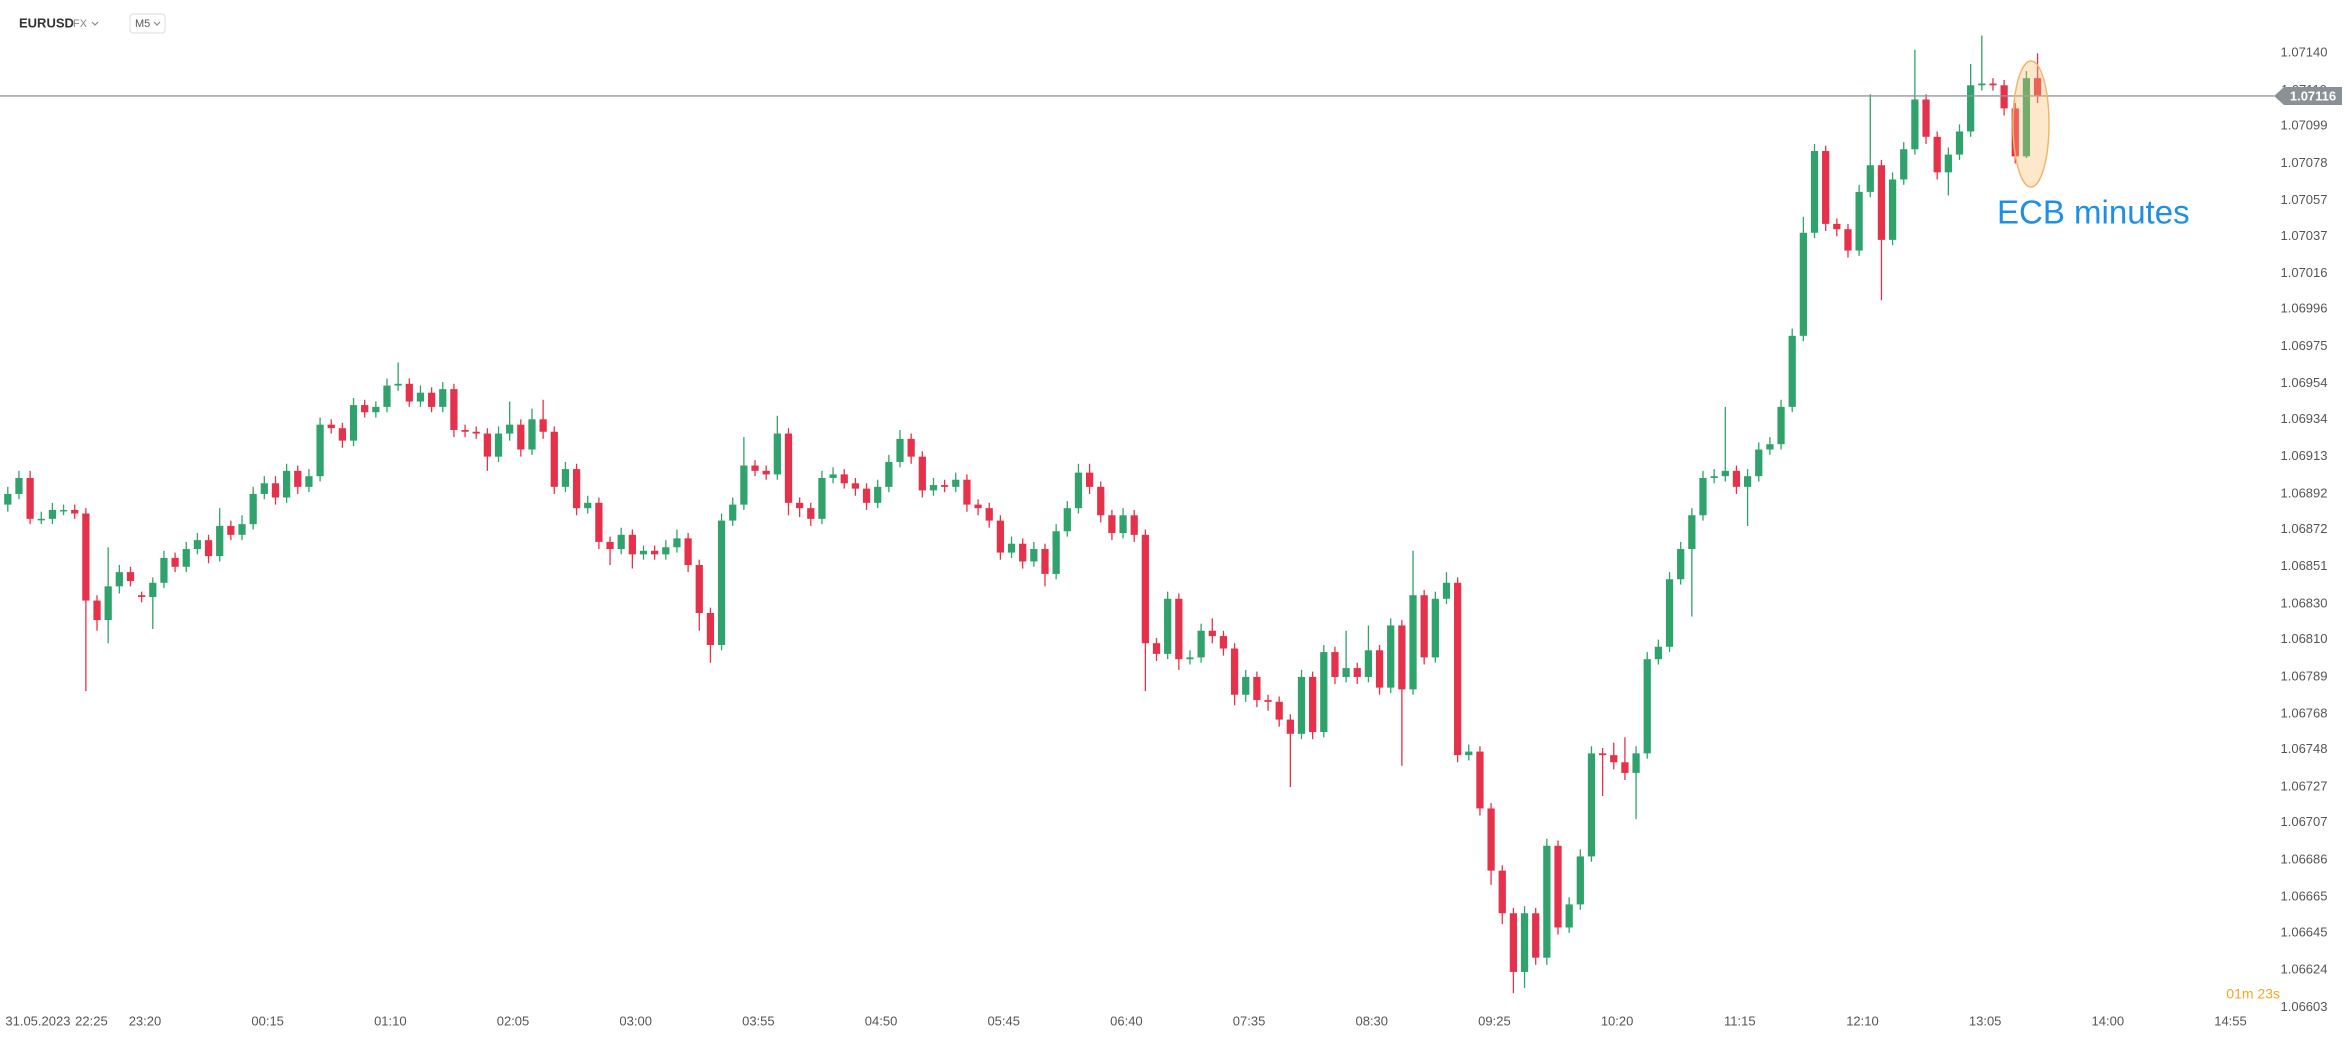 The image size is (2346, 1039). I want to click on timeframe-button, so click(147, 23).